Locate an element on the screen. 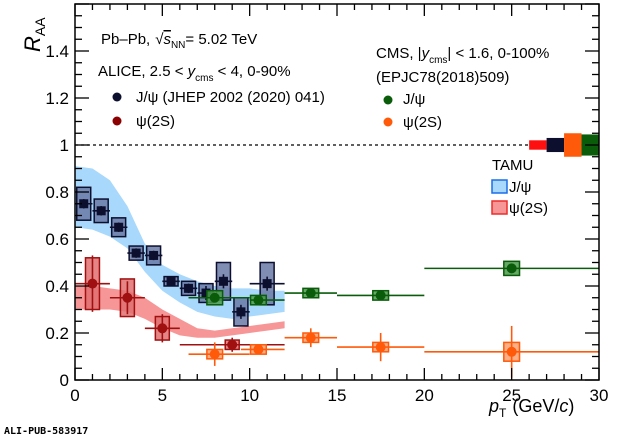  legend-label-alice-psi2s: ψ(2S) is located at coordinates (155, 121).